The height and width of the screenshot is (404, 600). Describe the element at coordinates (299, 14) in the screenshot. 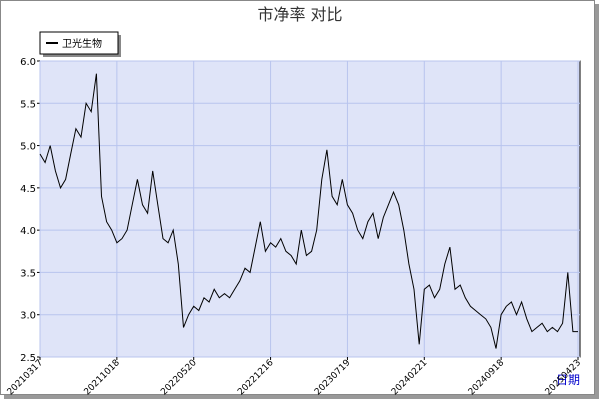

I see `chart-title: 市净率 对比` at that location.